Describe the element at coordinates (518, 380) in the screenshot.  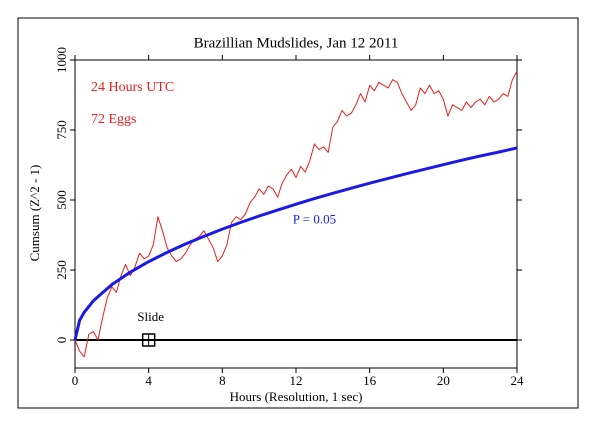
I see `x-tick-label: 24` at that location.